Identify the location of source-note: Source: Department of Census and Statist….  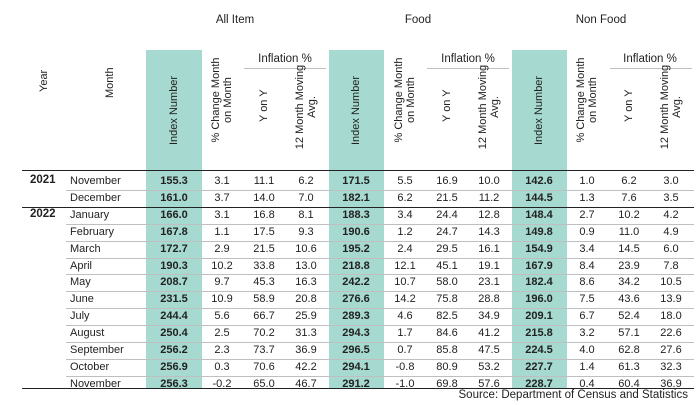
(573, 395).